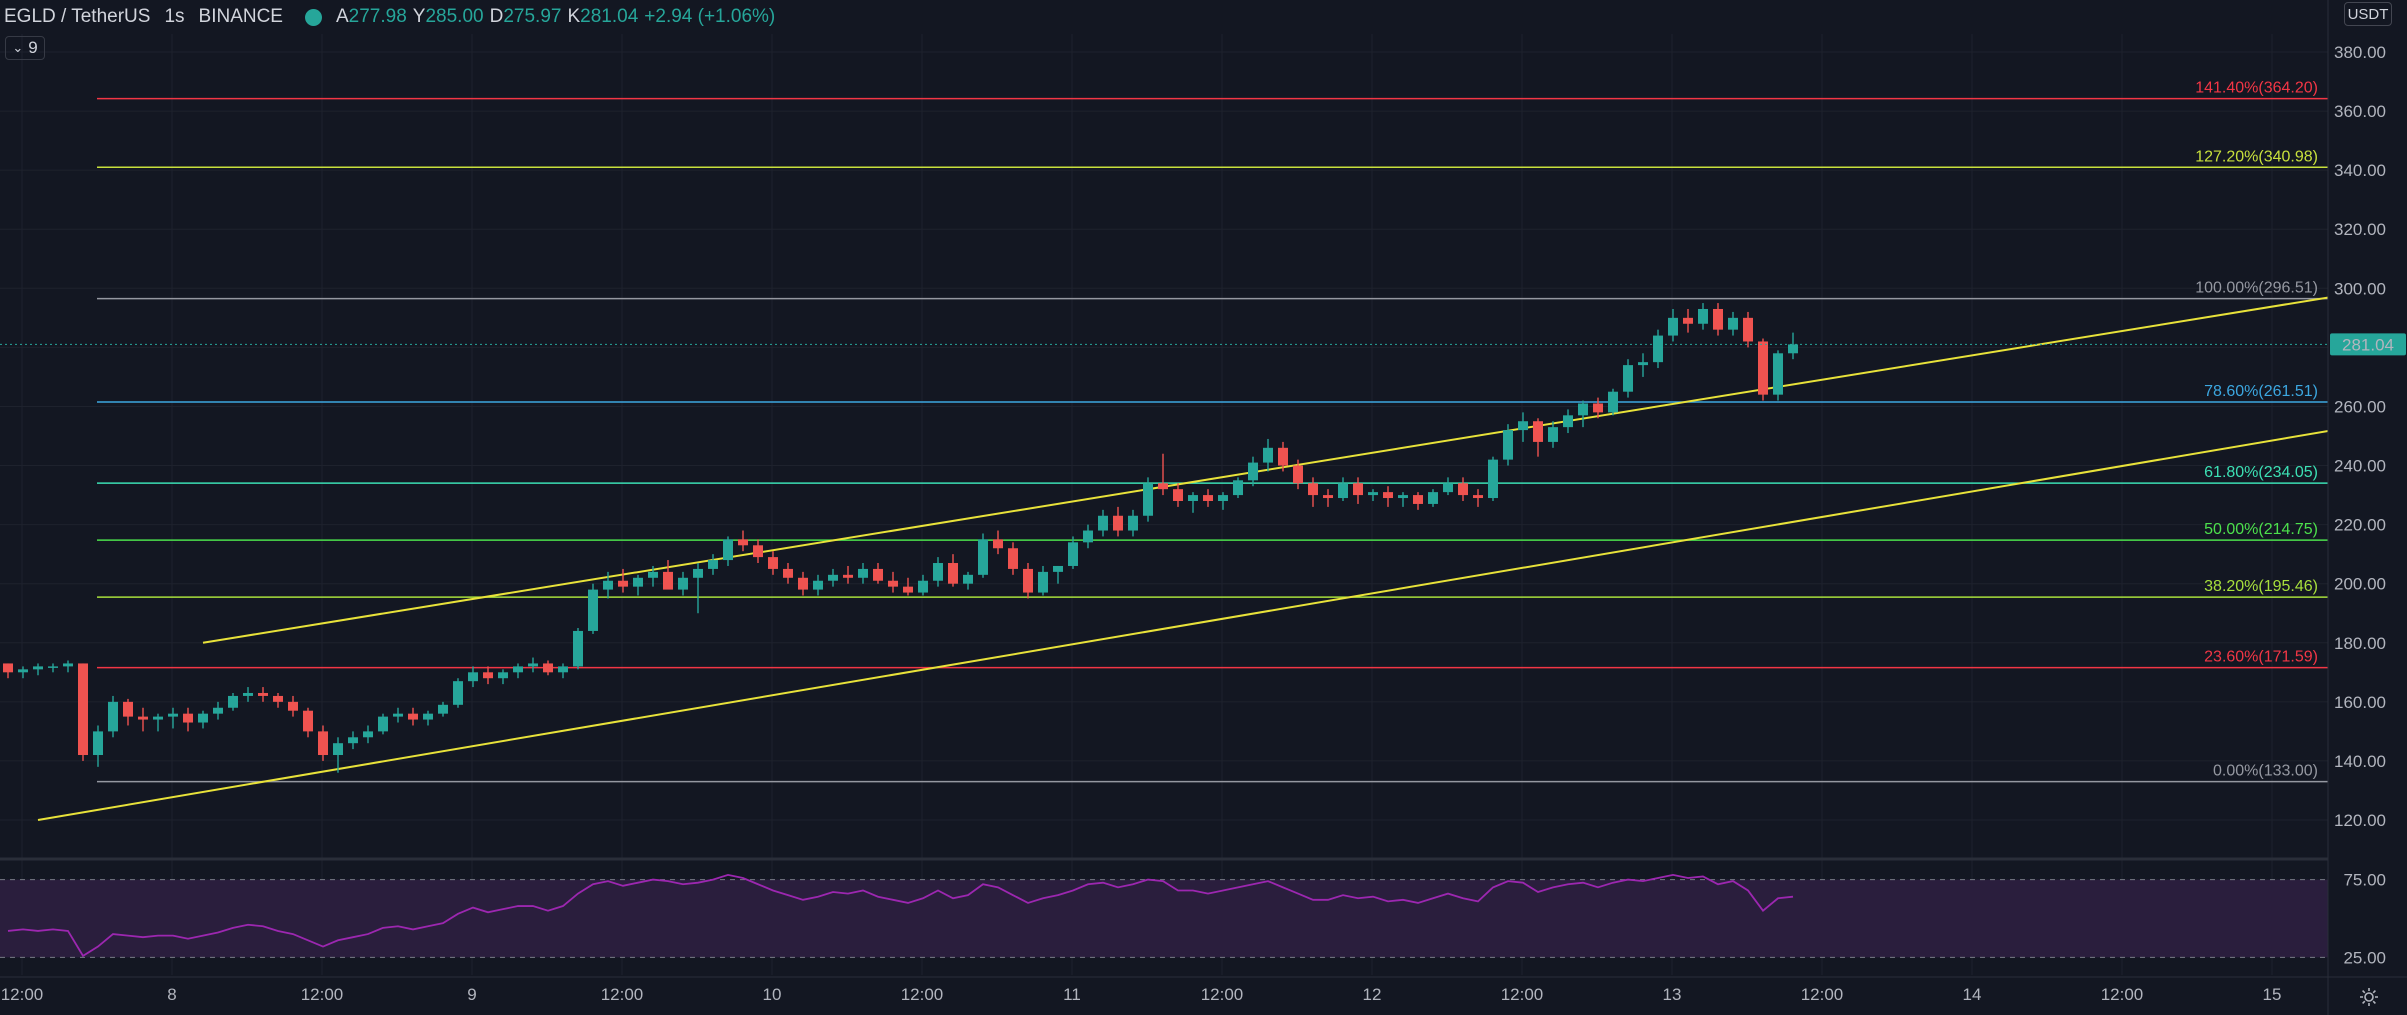 The height and width of the screenshot is (1015, 2407). Describe the element at coordinates (2360, 761) in the screenshot. I see `price-axis-tick: 140.00` at that location.